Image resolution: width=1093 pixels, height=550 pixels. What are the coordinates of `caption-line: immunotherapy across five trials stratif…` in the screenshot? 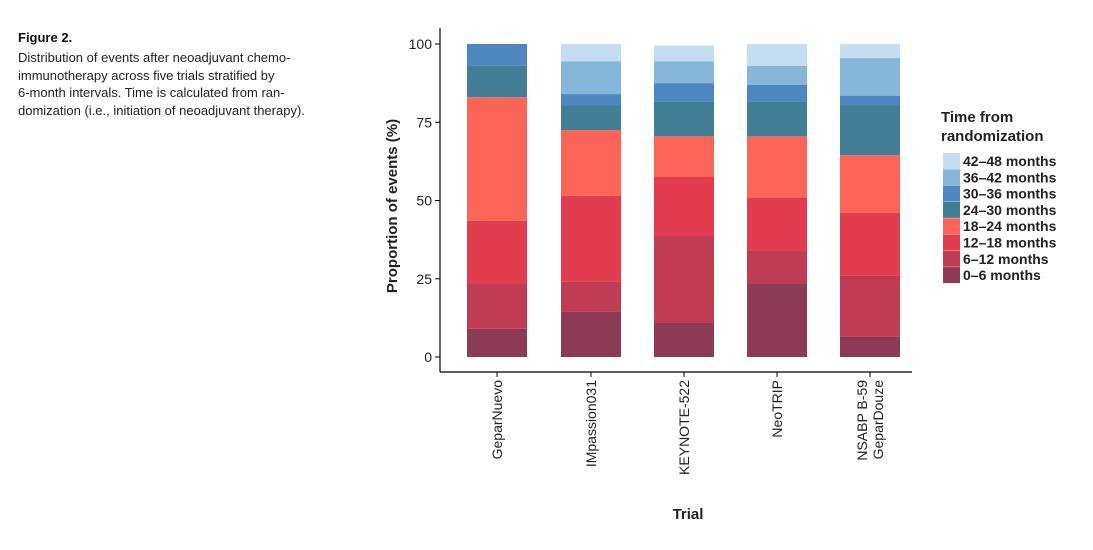 It's located at (146, 75).